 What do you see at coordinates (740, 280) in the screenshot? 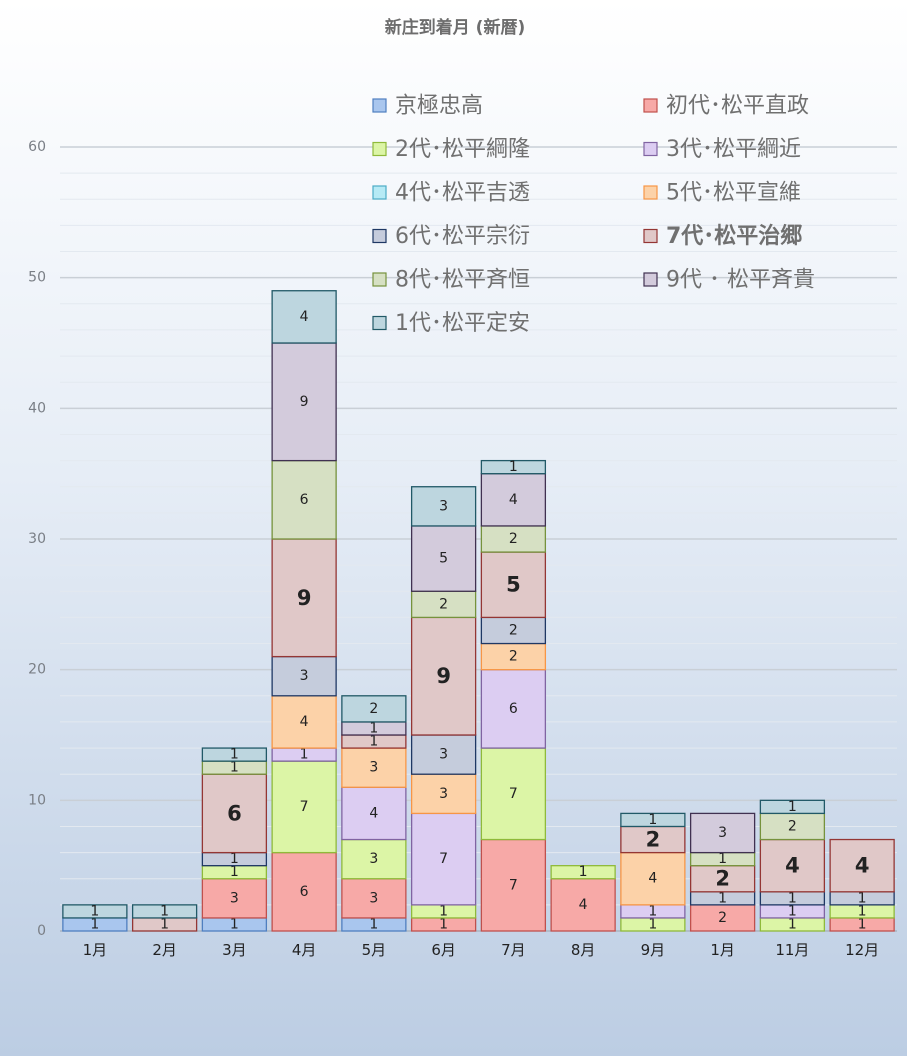
I see `legend-label: 9代 ･ 松平斉貴` at bounding box center [740, 280].